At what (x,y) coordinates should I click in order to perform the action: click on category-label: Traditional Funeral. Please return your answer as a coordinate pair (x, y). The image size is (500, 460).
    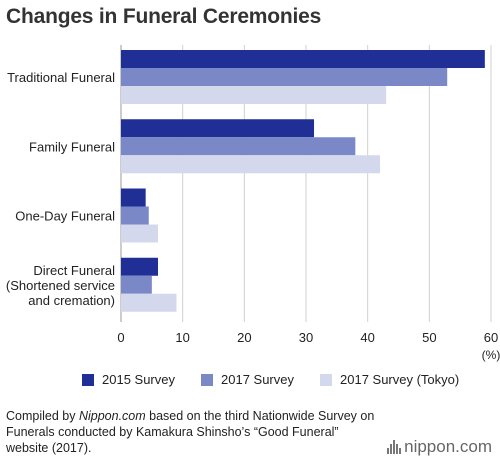
    Looking at the image, I should click on (61, 77).